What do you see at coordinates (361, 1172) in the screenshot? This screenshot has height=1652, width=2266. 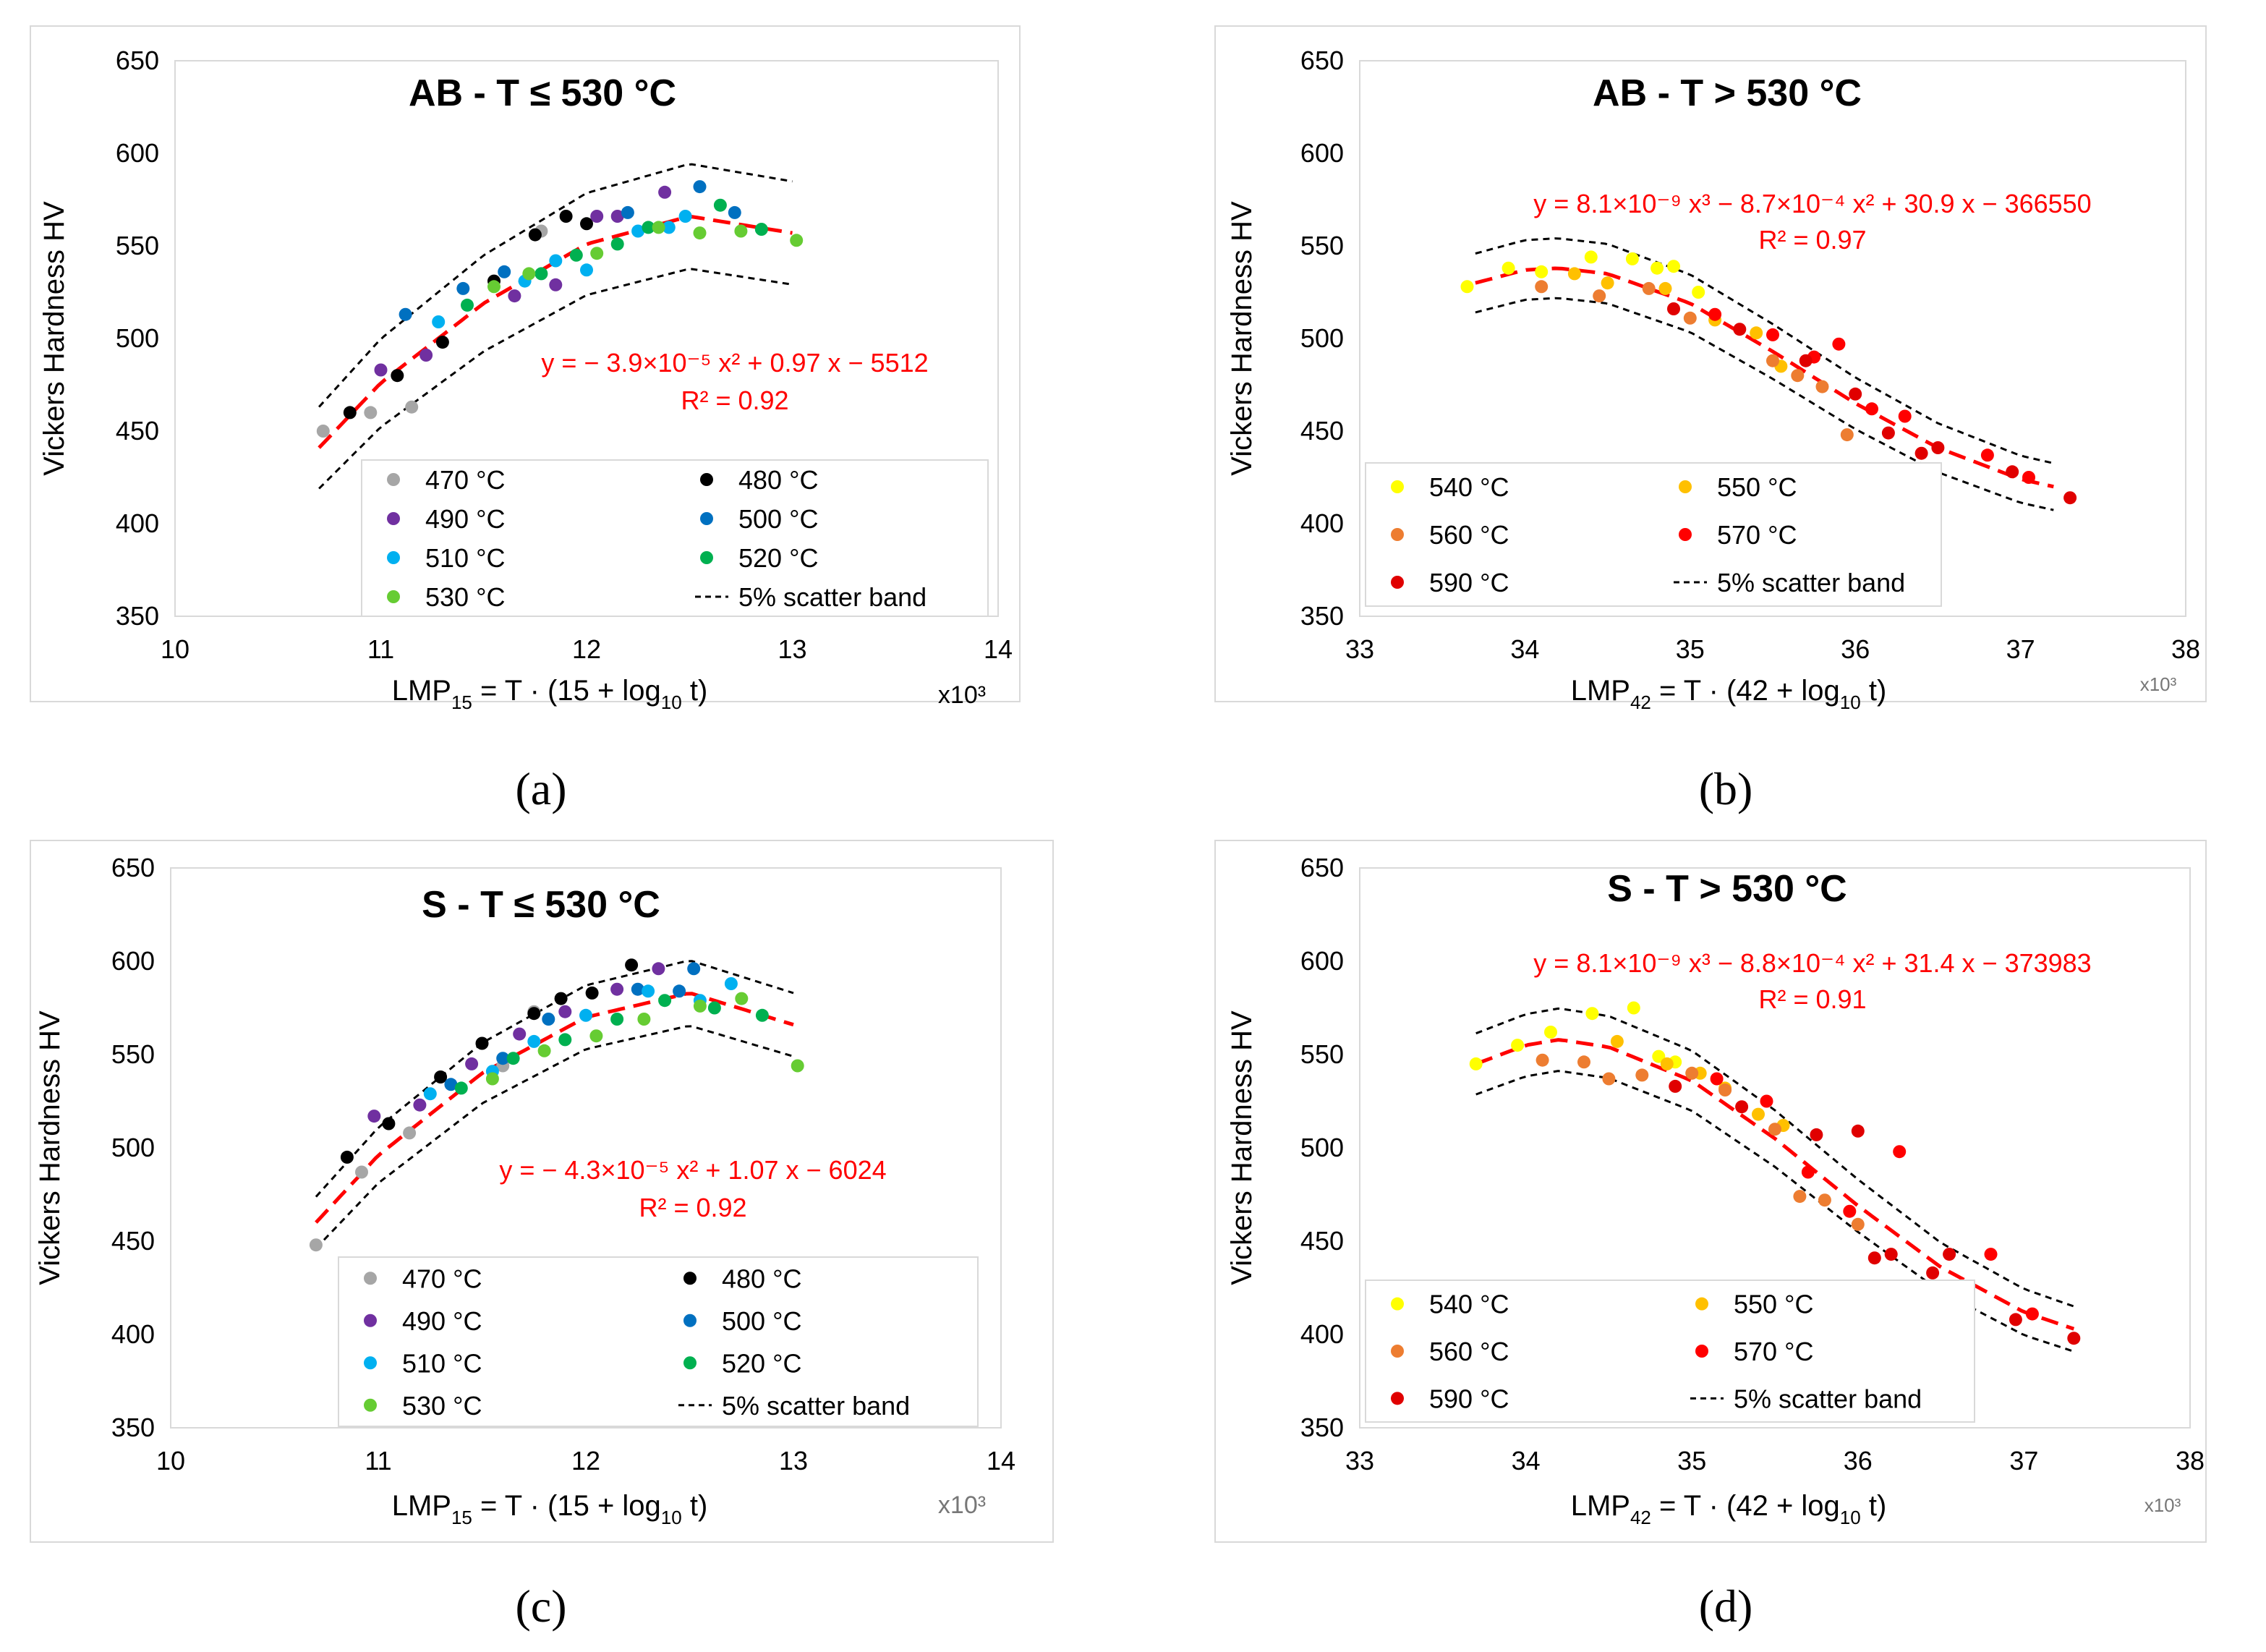 I see `data-point-470-c` at bounding box center [361, 1172].